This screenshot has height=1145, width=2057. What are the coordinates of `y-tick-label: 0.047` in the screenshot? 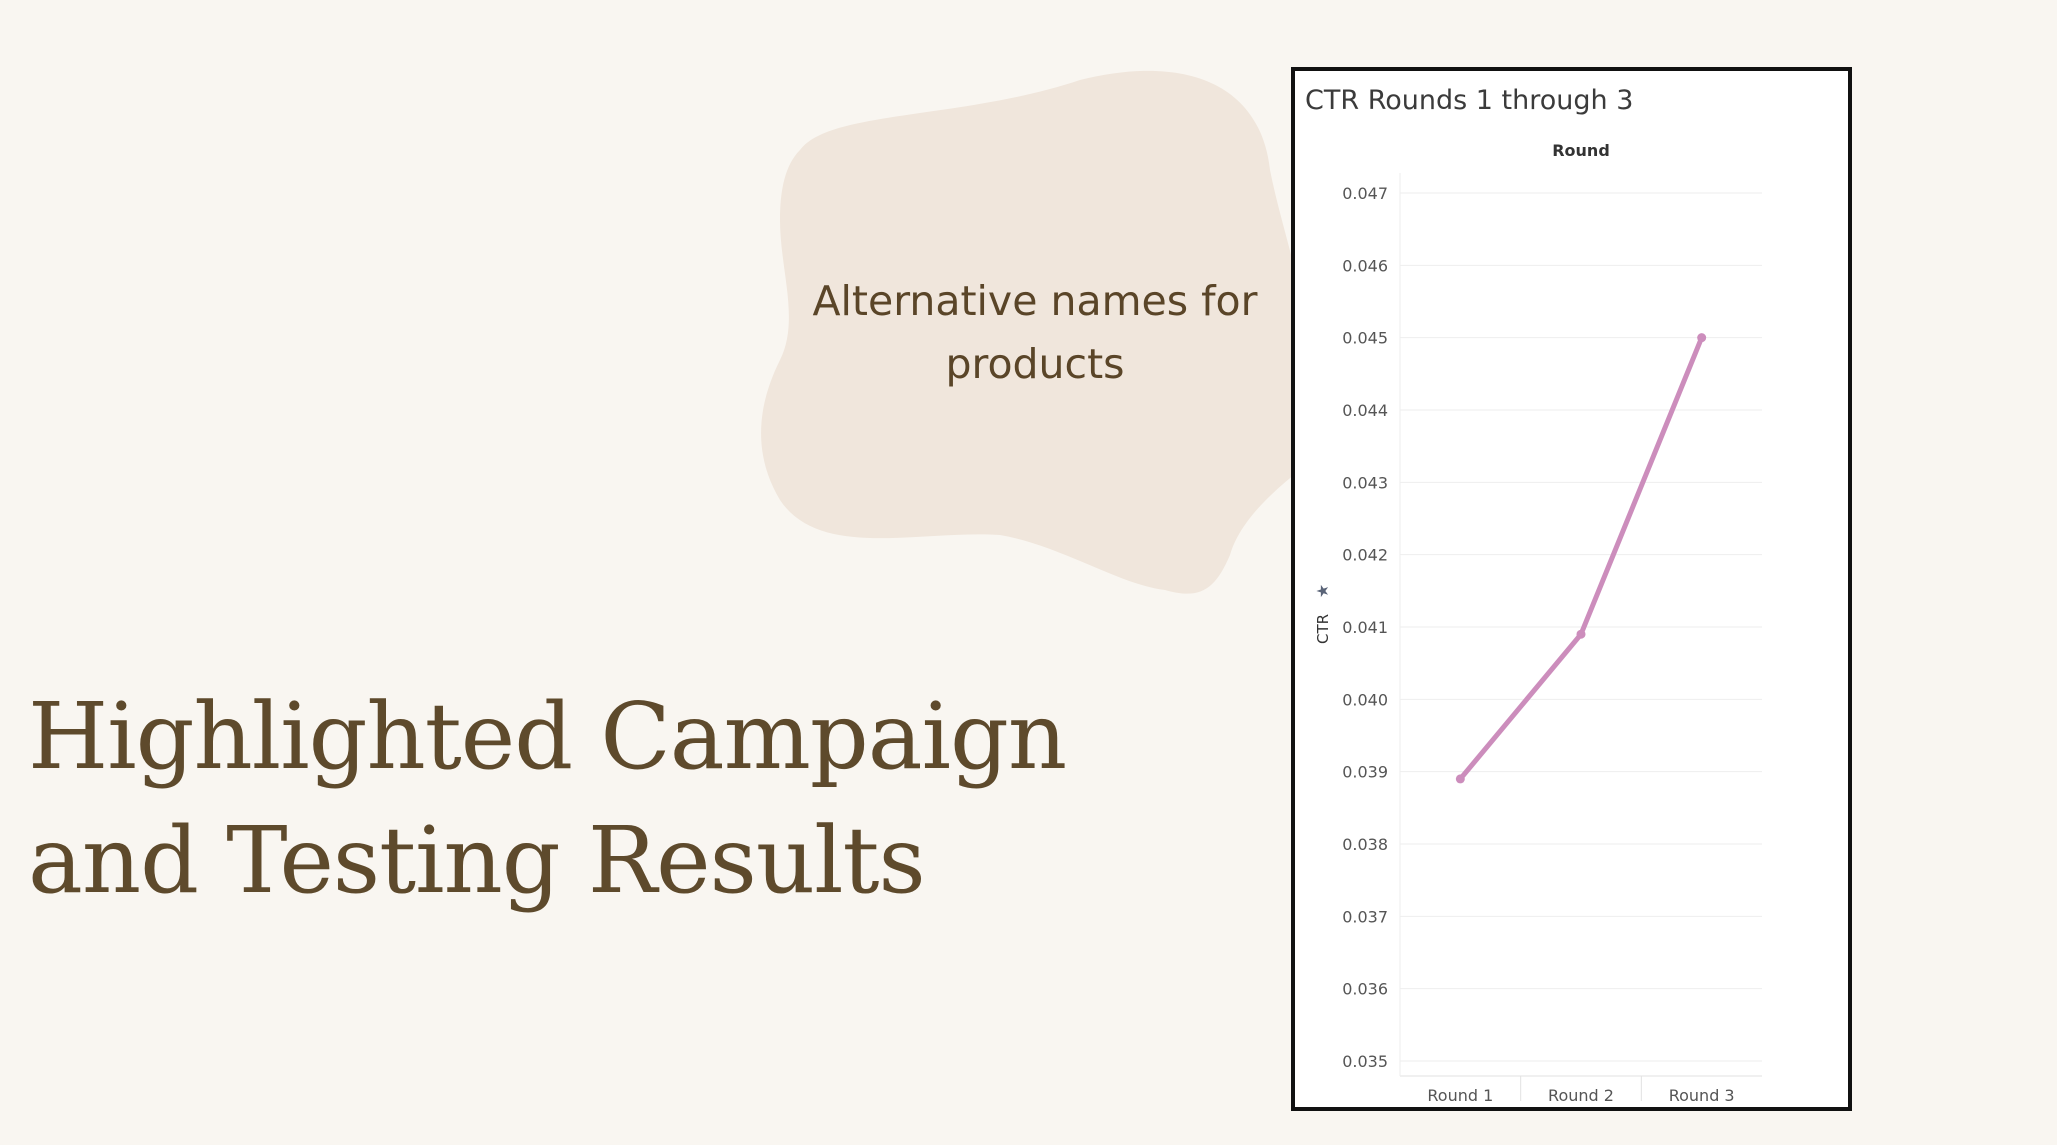 It's located at (1365, 193).